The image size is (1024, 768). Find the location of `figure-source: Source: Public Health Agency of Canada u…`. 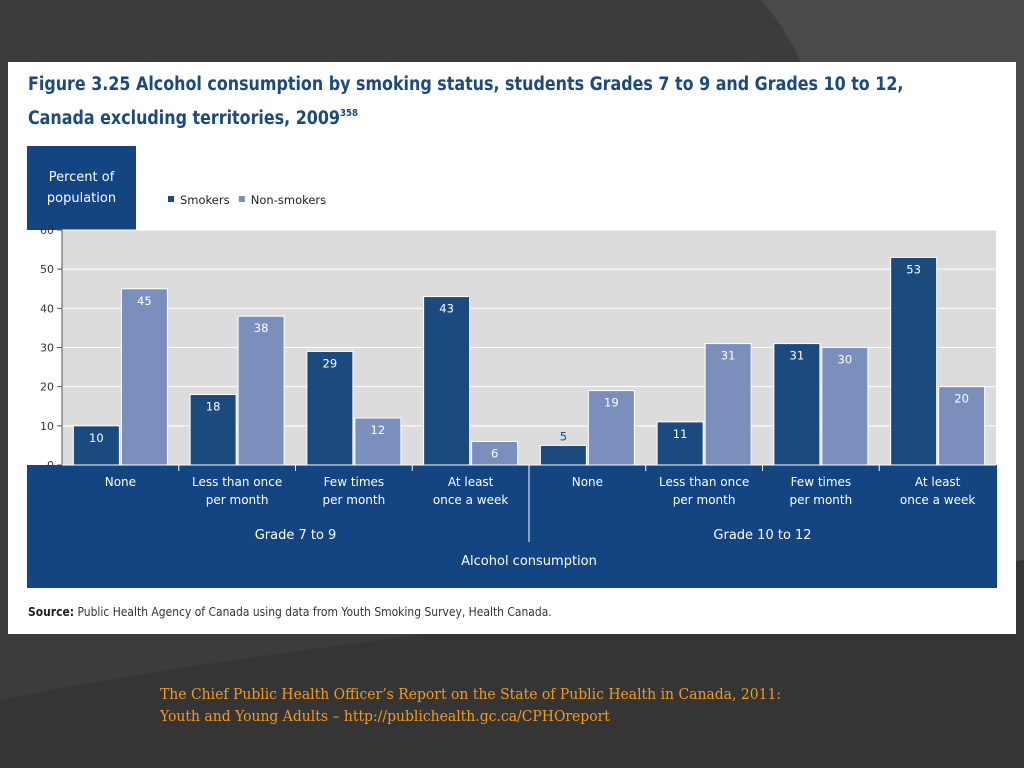

figure-source: Source: Public Health Agency of Canada u… is located at coordinates (290, 611).